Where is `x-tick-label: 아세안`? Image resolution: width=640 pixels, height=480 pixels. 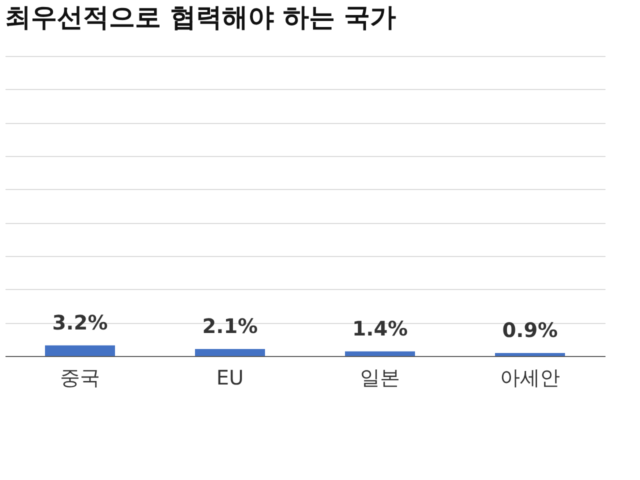 x-tick-label: 아세안 is located at coordinates (530, 378).